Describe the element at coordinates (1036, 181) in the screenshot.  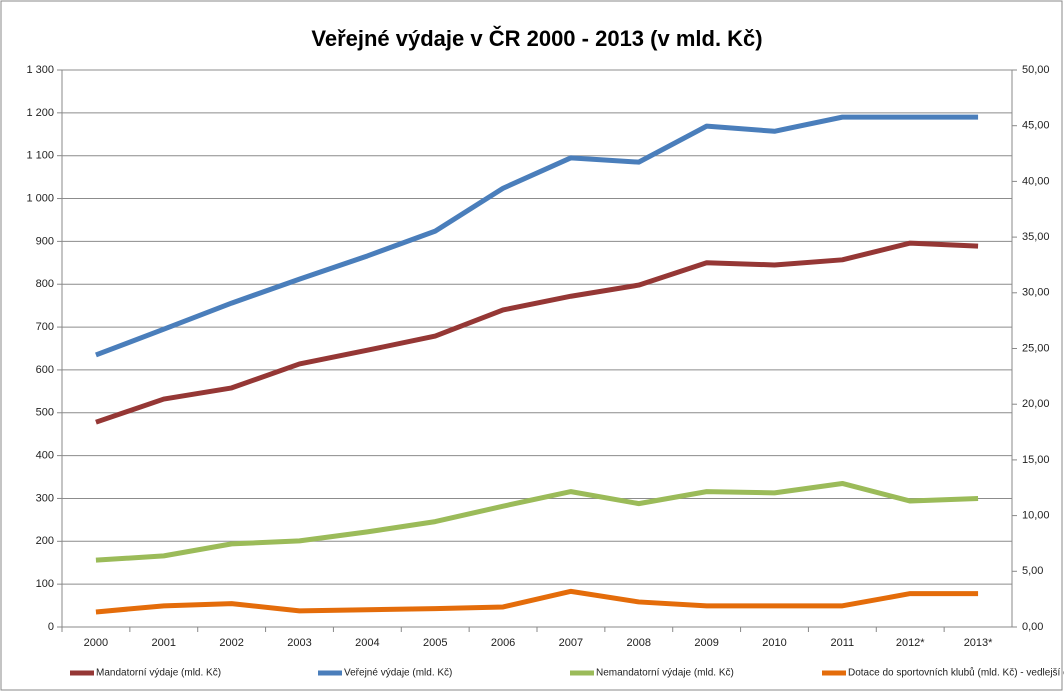
I see `y2-tick-label: 40,00` at that location.